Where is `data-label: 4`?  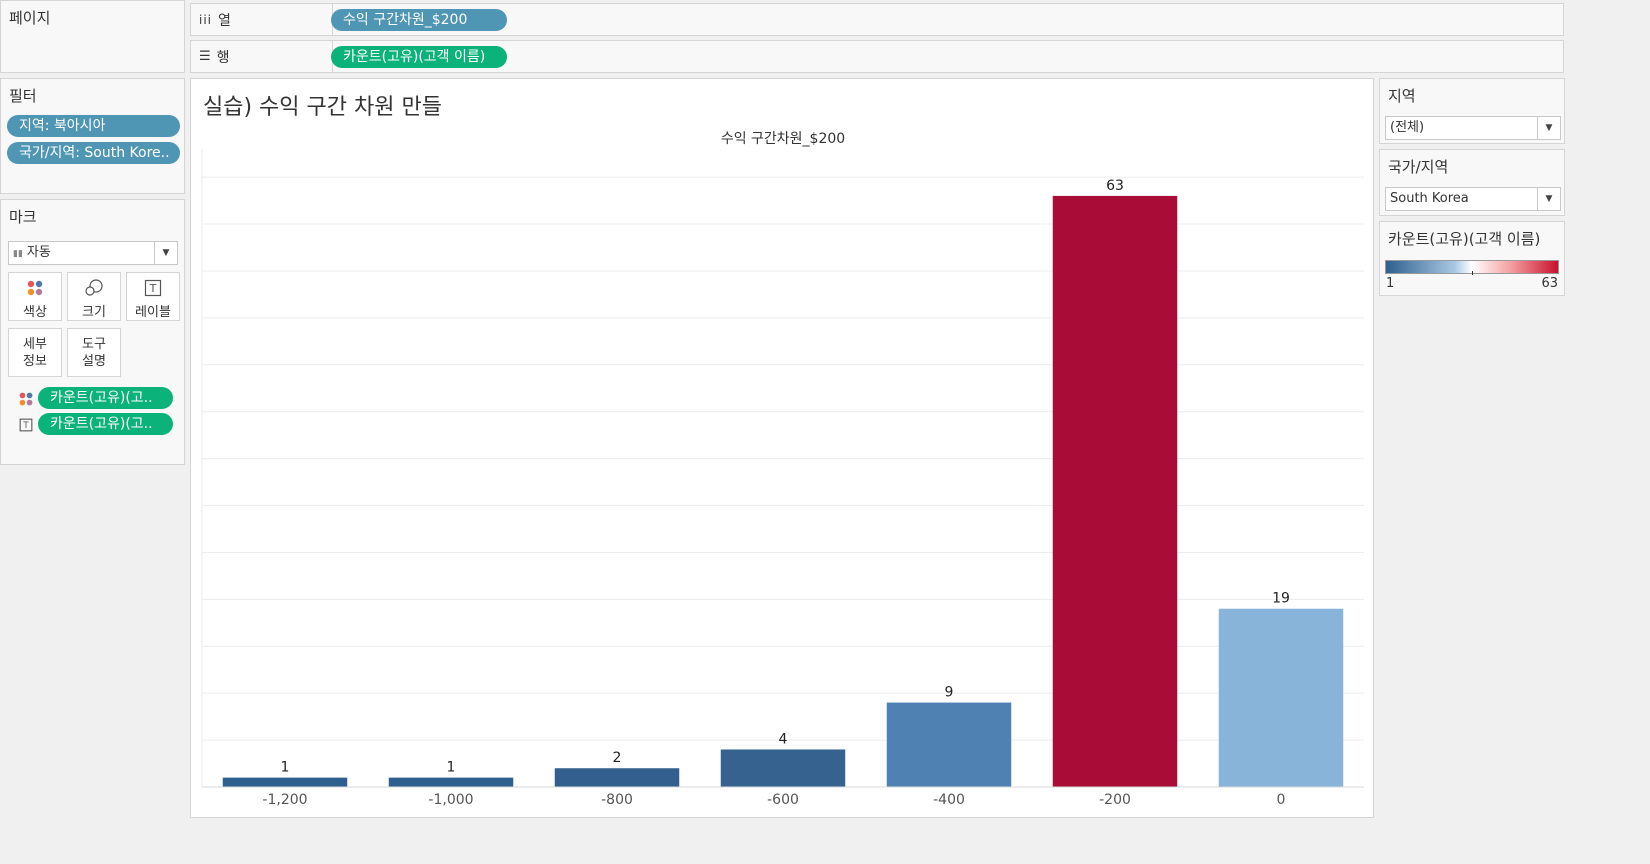 data-label: 4 is located at coordinates (783, 739).